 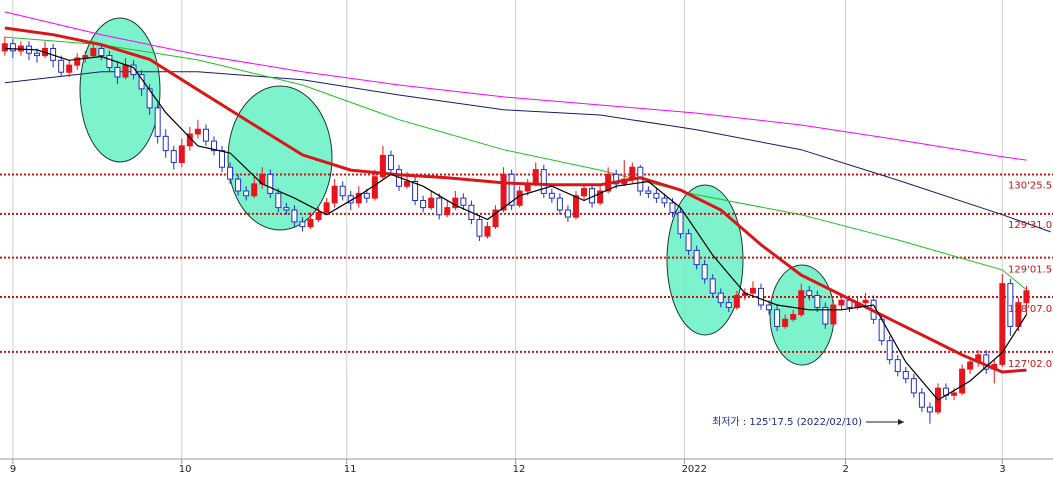 What do you see at coordinates (694, 469) in the screenshot?
I see `x-tick-label: 2022` at bounding box center [694, 469].